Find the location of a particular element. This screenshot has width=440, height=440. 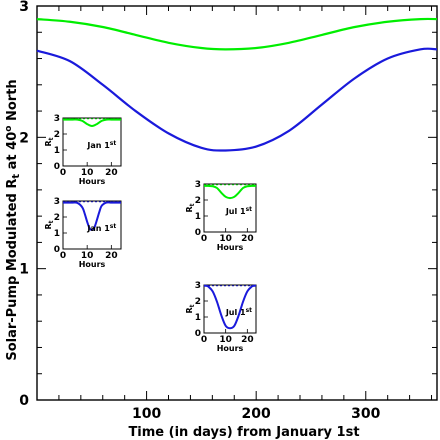

y-axis-label-sub: t is located at coordinates (16, 176).